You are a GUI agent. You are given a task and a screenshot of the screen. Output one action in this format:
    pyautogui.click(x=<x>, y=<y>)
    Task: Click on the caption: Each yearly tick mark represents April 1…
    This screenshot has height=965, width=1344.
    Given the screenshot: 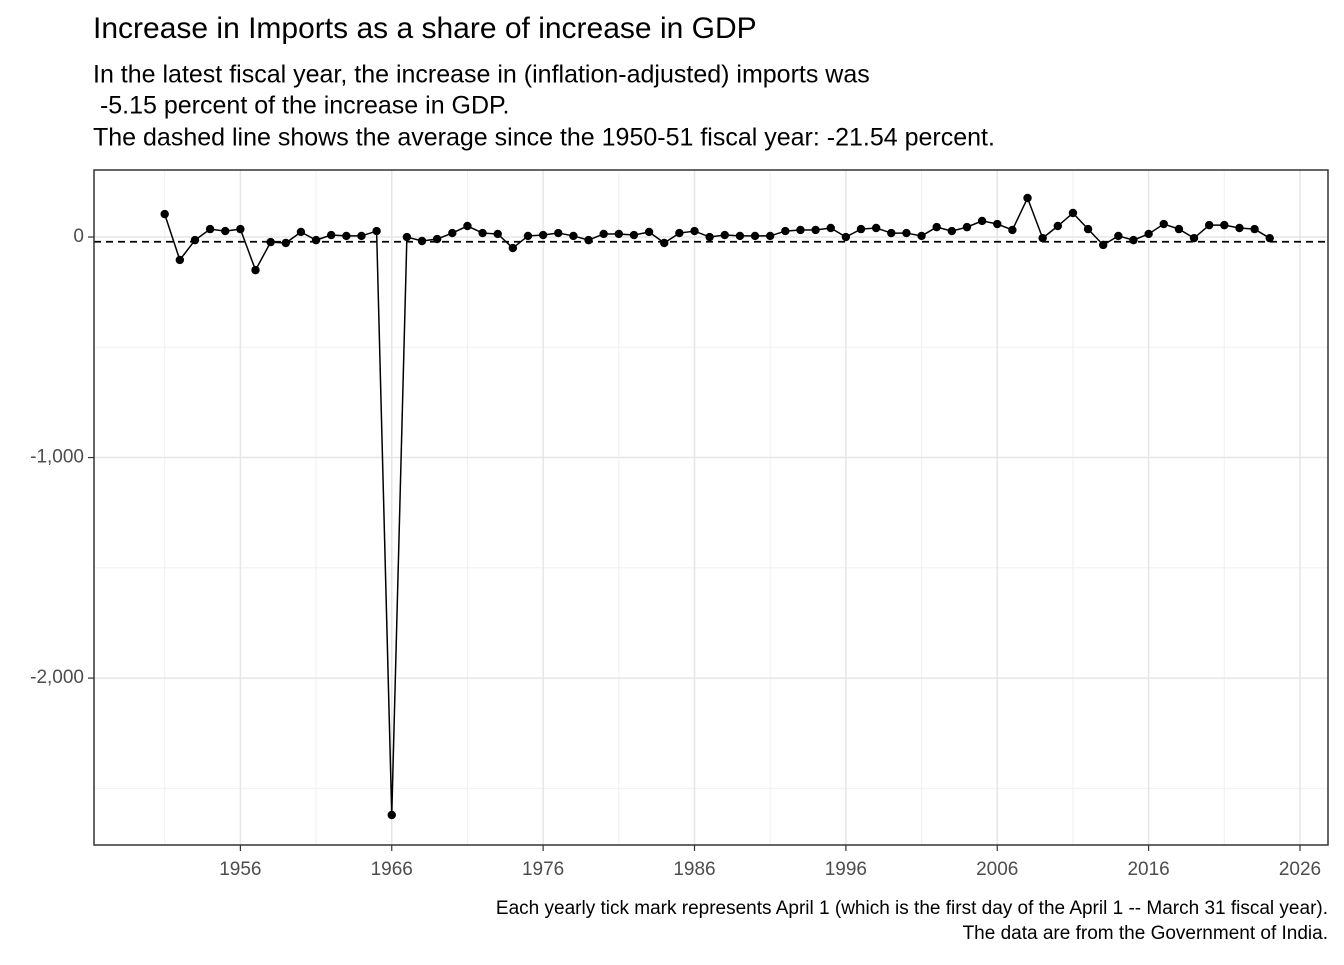 What is the action you would take?
    pyautogui.click(x=912, y=908)
    